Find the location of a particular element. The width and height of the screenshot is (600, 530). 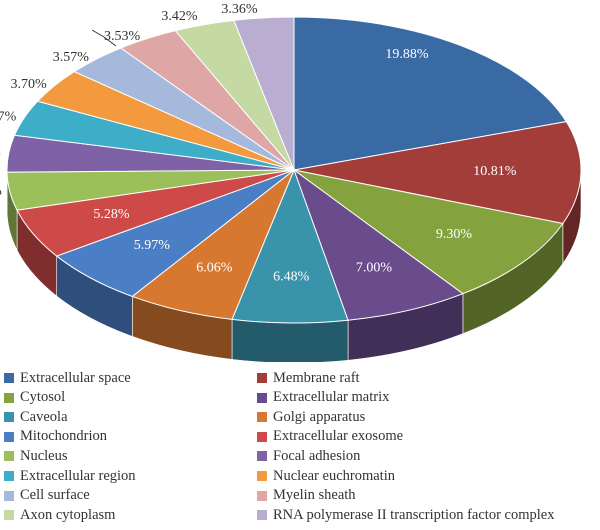

legend-item: Axon cytoplasm is located at coordinates (59, 515).